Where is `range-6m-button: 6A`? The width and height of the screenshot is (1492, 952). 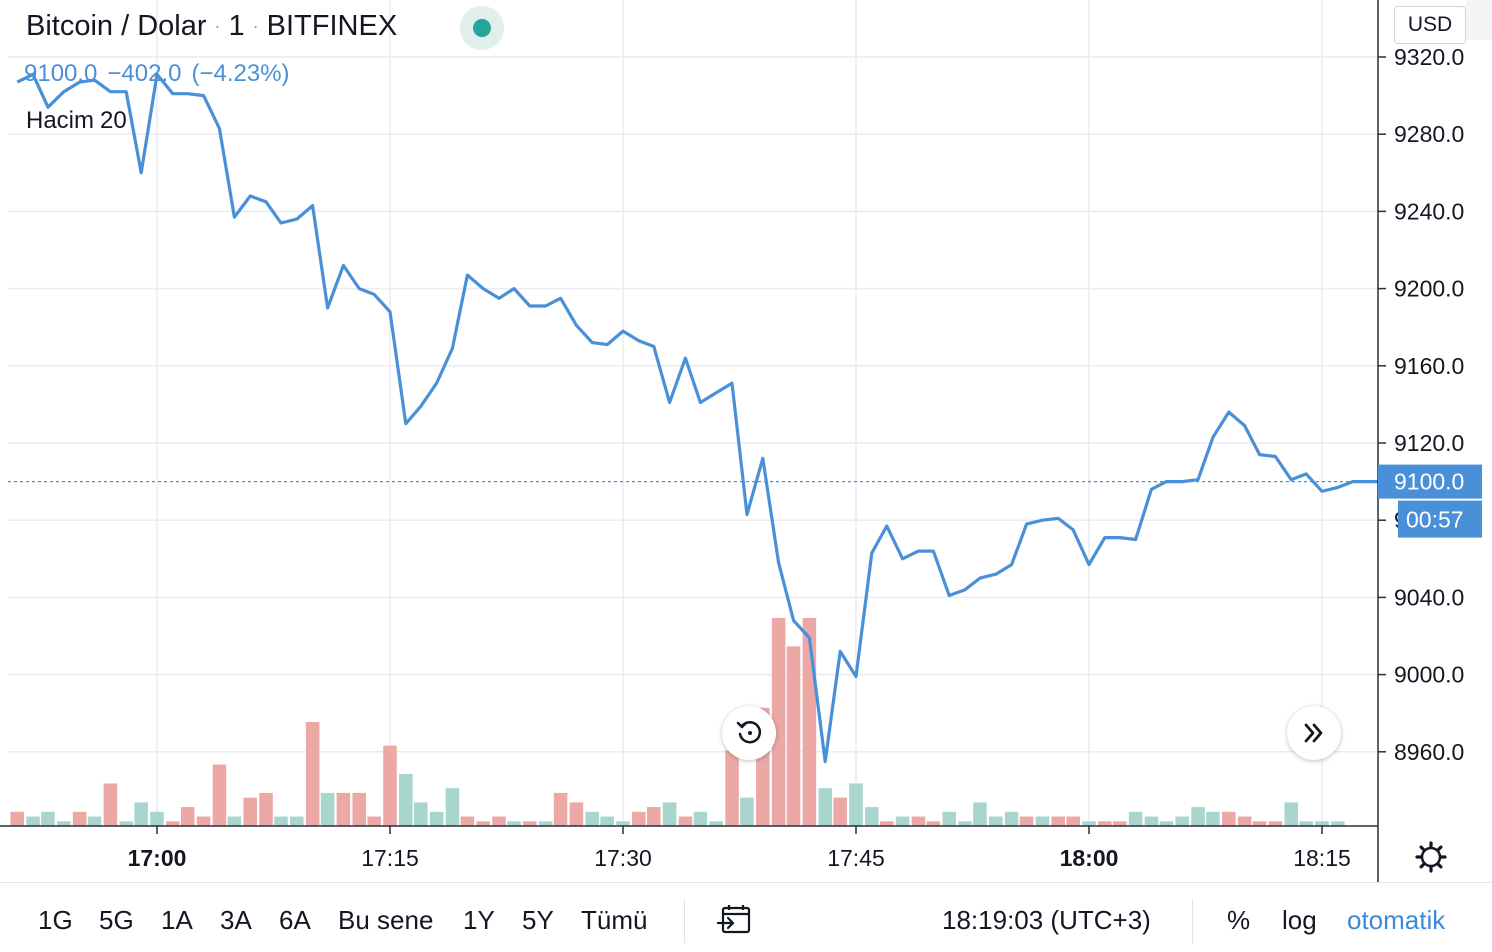 range-6m-button: 6A is located at coordinates (295, 920).